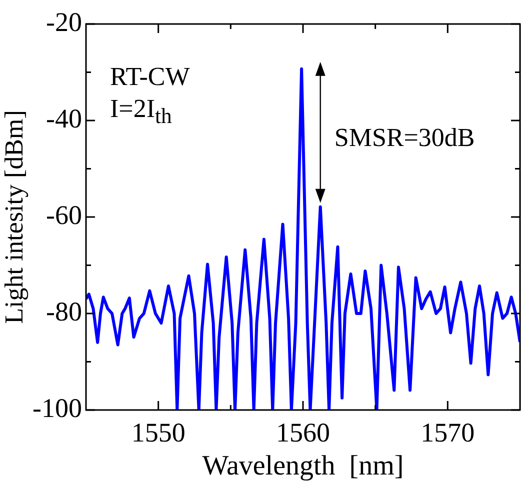 This screenshot has height=484, width=521. Describe the element at coordinates (14, 217) in the screenshot. I see `y-axis-title: Light intesity [dBm]` at that location.